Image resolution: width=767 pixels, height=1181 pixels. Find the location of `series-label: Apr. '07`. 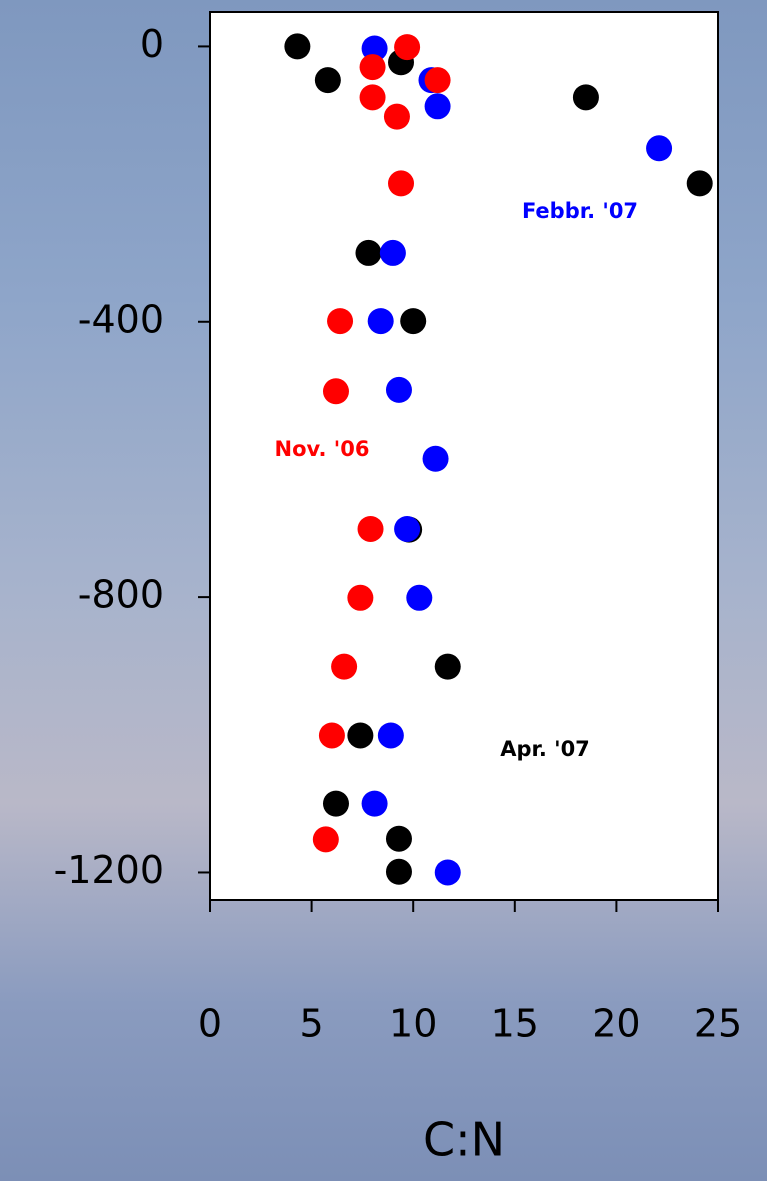

series-label: Apr. '07 is located at coordinates (545, 749).